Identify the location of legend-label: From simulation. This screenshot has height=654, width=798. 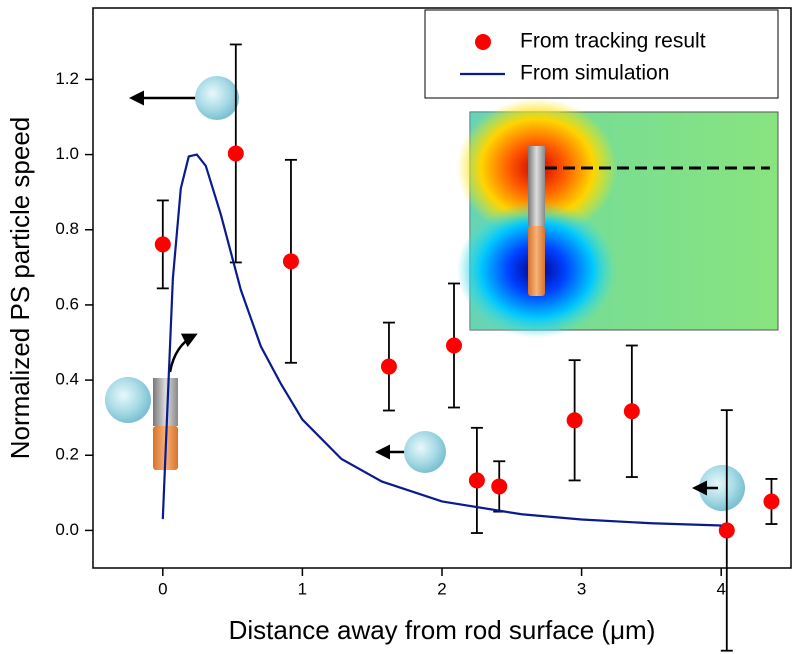
(594, 73).